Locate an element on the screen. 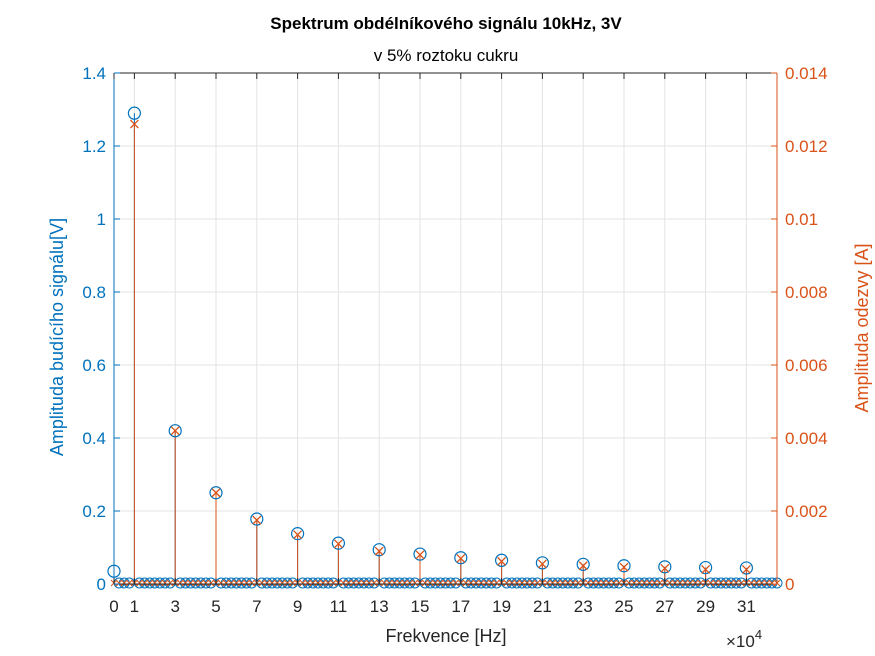  y-tick-label-right: 0.012 is located at coordinates (806, 146).